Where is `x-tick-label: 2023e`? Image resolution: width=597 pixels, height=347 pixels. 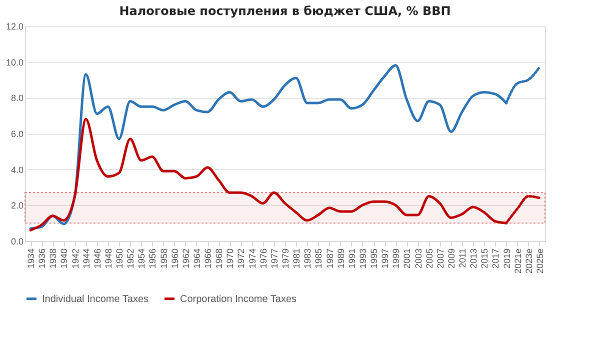 x-tick-label: 2023e is located at coordinates (529, 261).